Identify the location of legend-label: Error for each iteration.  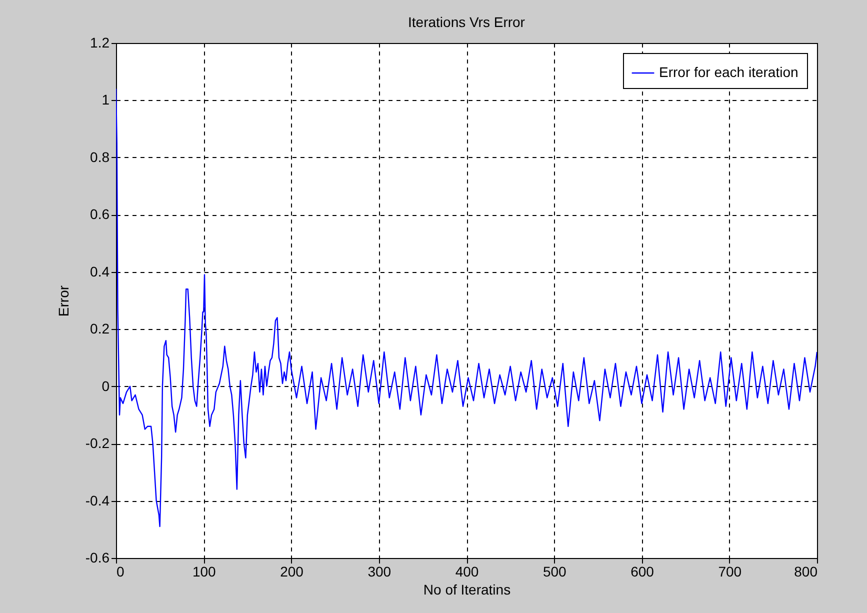
(728, 72).